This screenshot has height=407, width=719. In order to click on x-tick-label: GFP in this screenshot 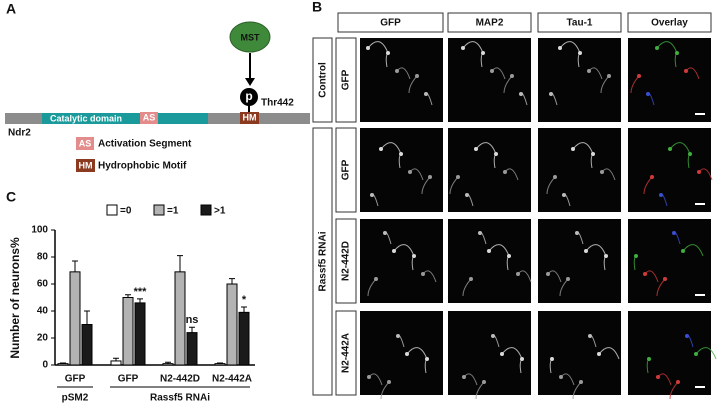, I will do `click(128, 379)`.